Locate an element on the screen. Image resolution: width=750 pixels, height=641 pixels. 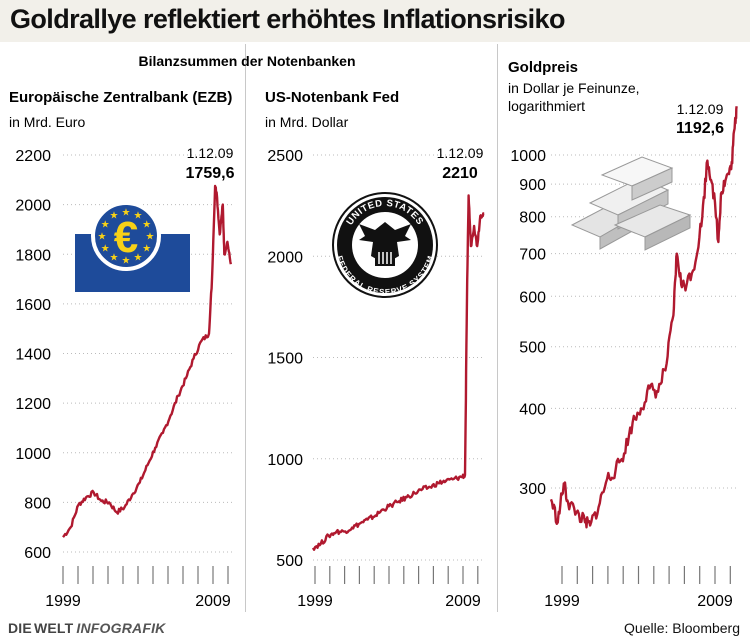
ecb-series-line is located at coordinates (147, 361).